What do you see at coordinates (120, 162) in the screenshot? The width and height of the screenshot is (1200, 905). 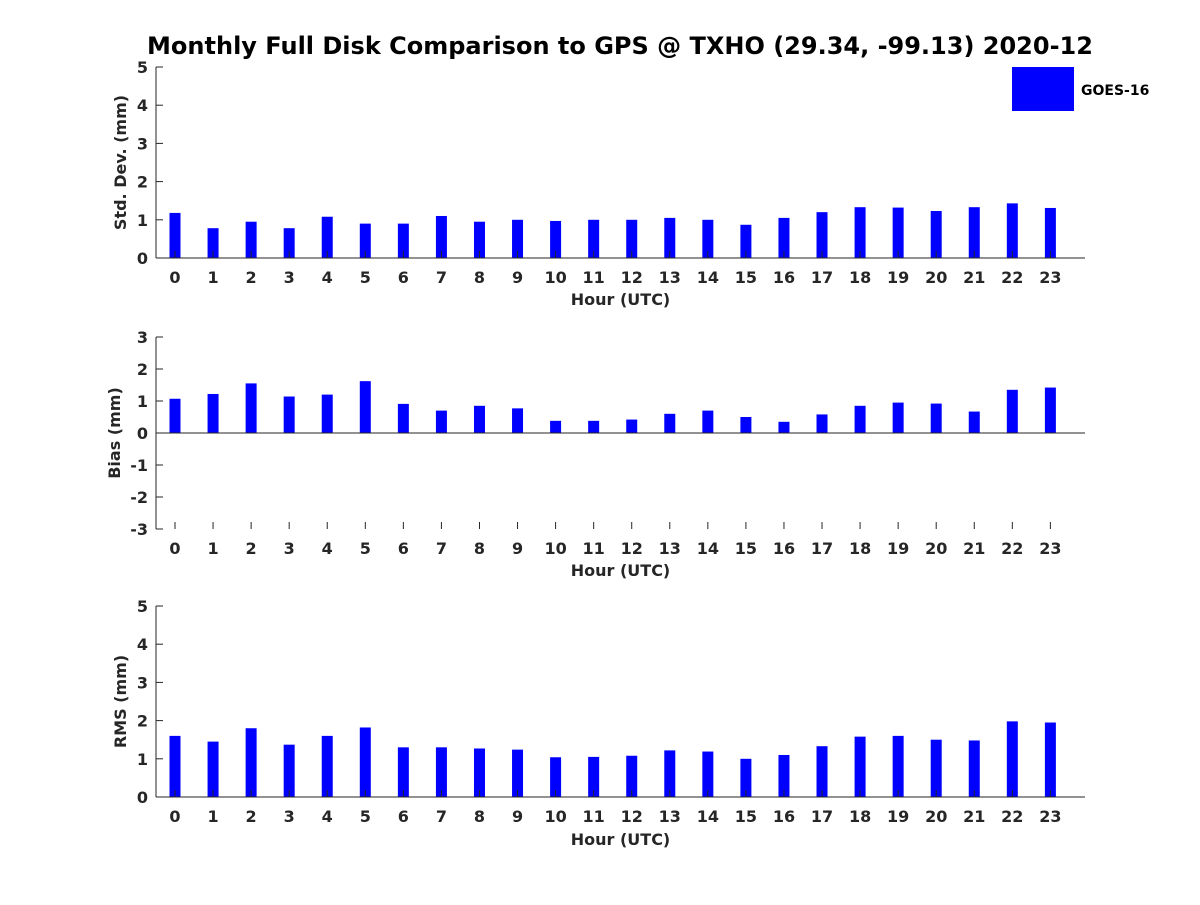 I see `y-axis-label: Std. Dev. (mm)` at bounding box center [120, 162].